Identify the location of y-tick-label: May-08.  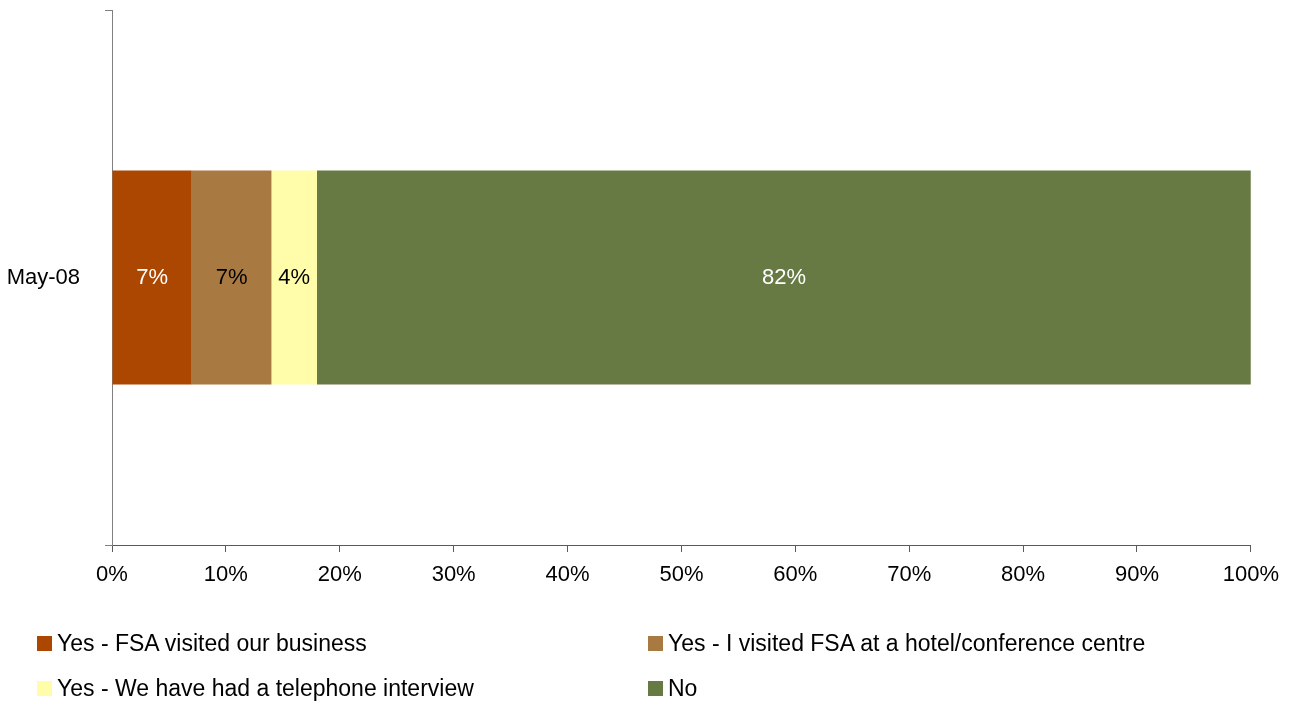
(43, 276).